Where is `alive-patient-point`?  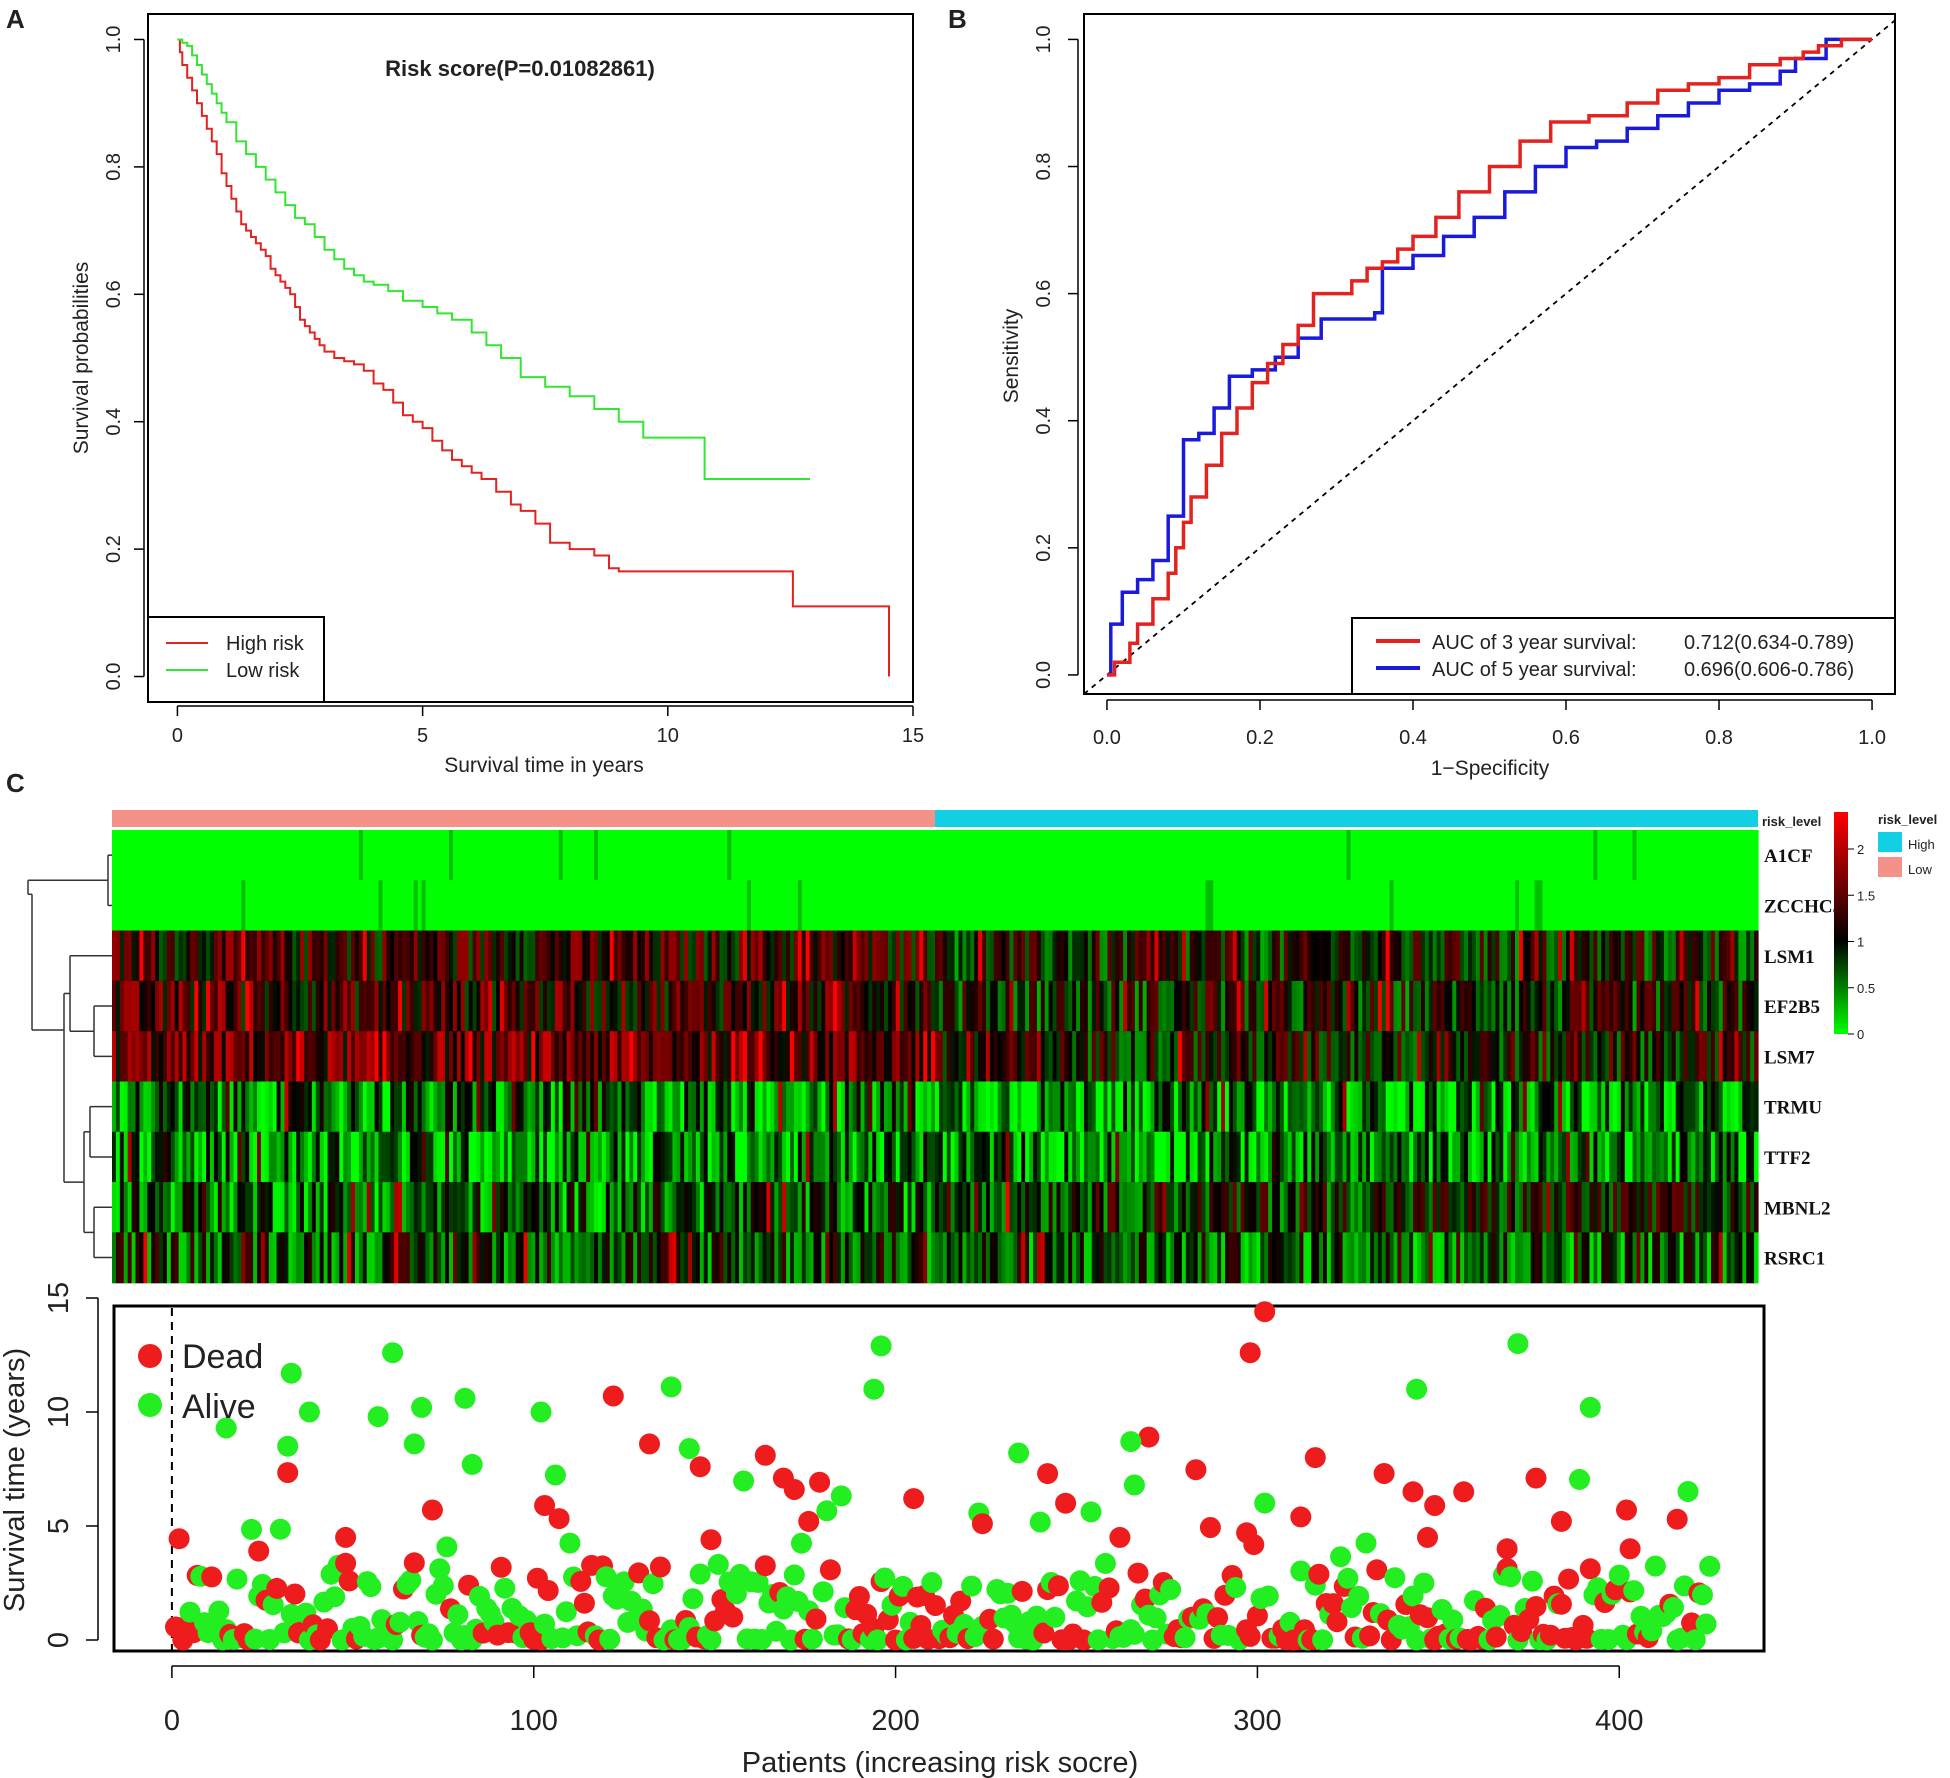
alive-patient-point is located at coordinates (718, 1564).